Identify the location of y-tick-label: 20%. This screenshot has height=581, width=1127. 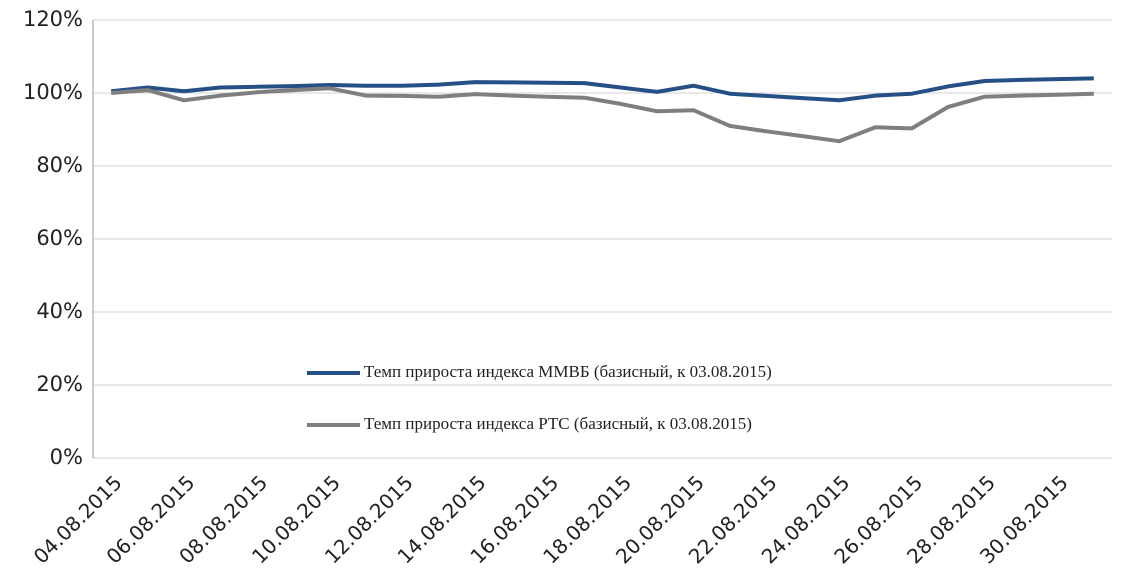
(59, 384).